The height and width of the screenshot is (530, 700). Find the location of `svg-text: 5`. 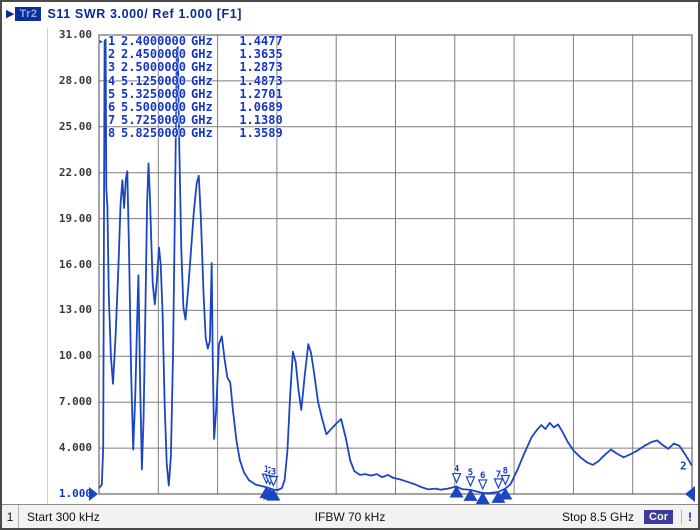

svg-text: 5 is located at coordinates (470, 473).